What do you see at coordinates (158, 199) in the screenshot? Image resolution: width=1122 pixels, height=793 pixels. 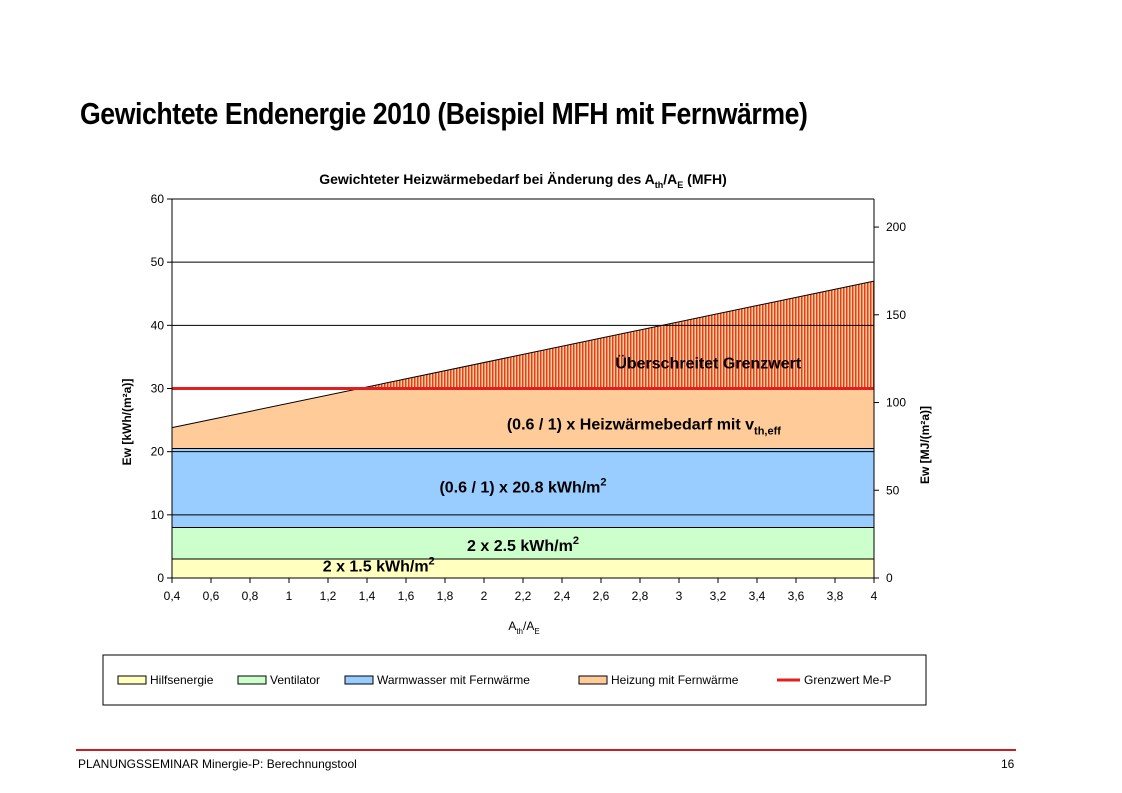 I see `y-tick-label: 60` at bounding box center [158, 199].